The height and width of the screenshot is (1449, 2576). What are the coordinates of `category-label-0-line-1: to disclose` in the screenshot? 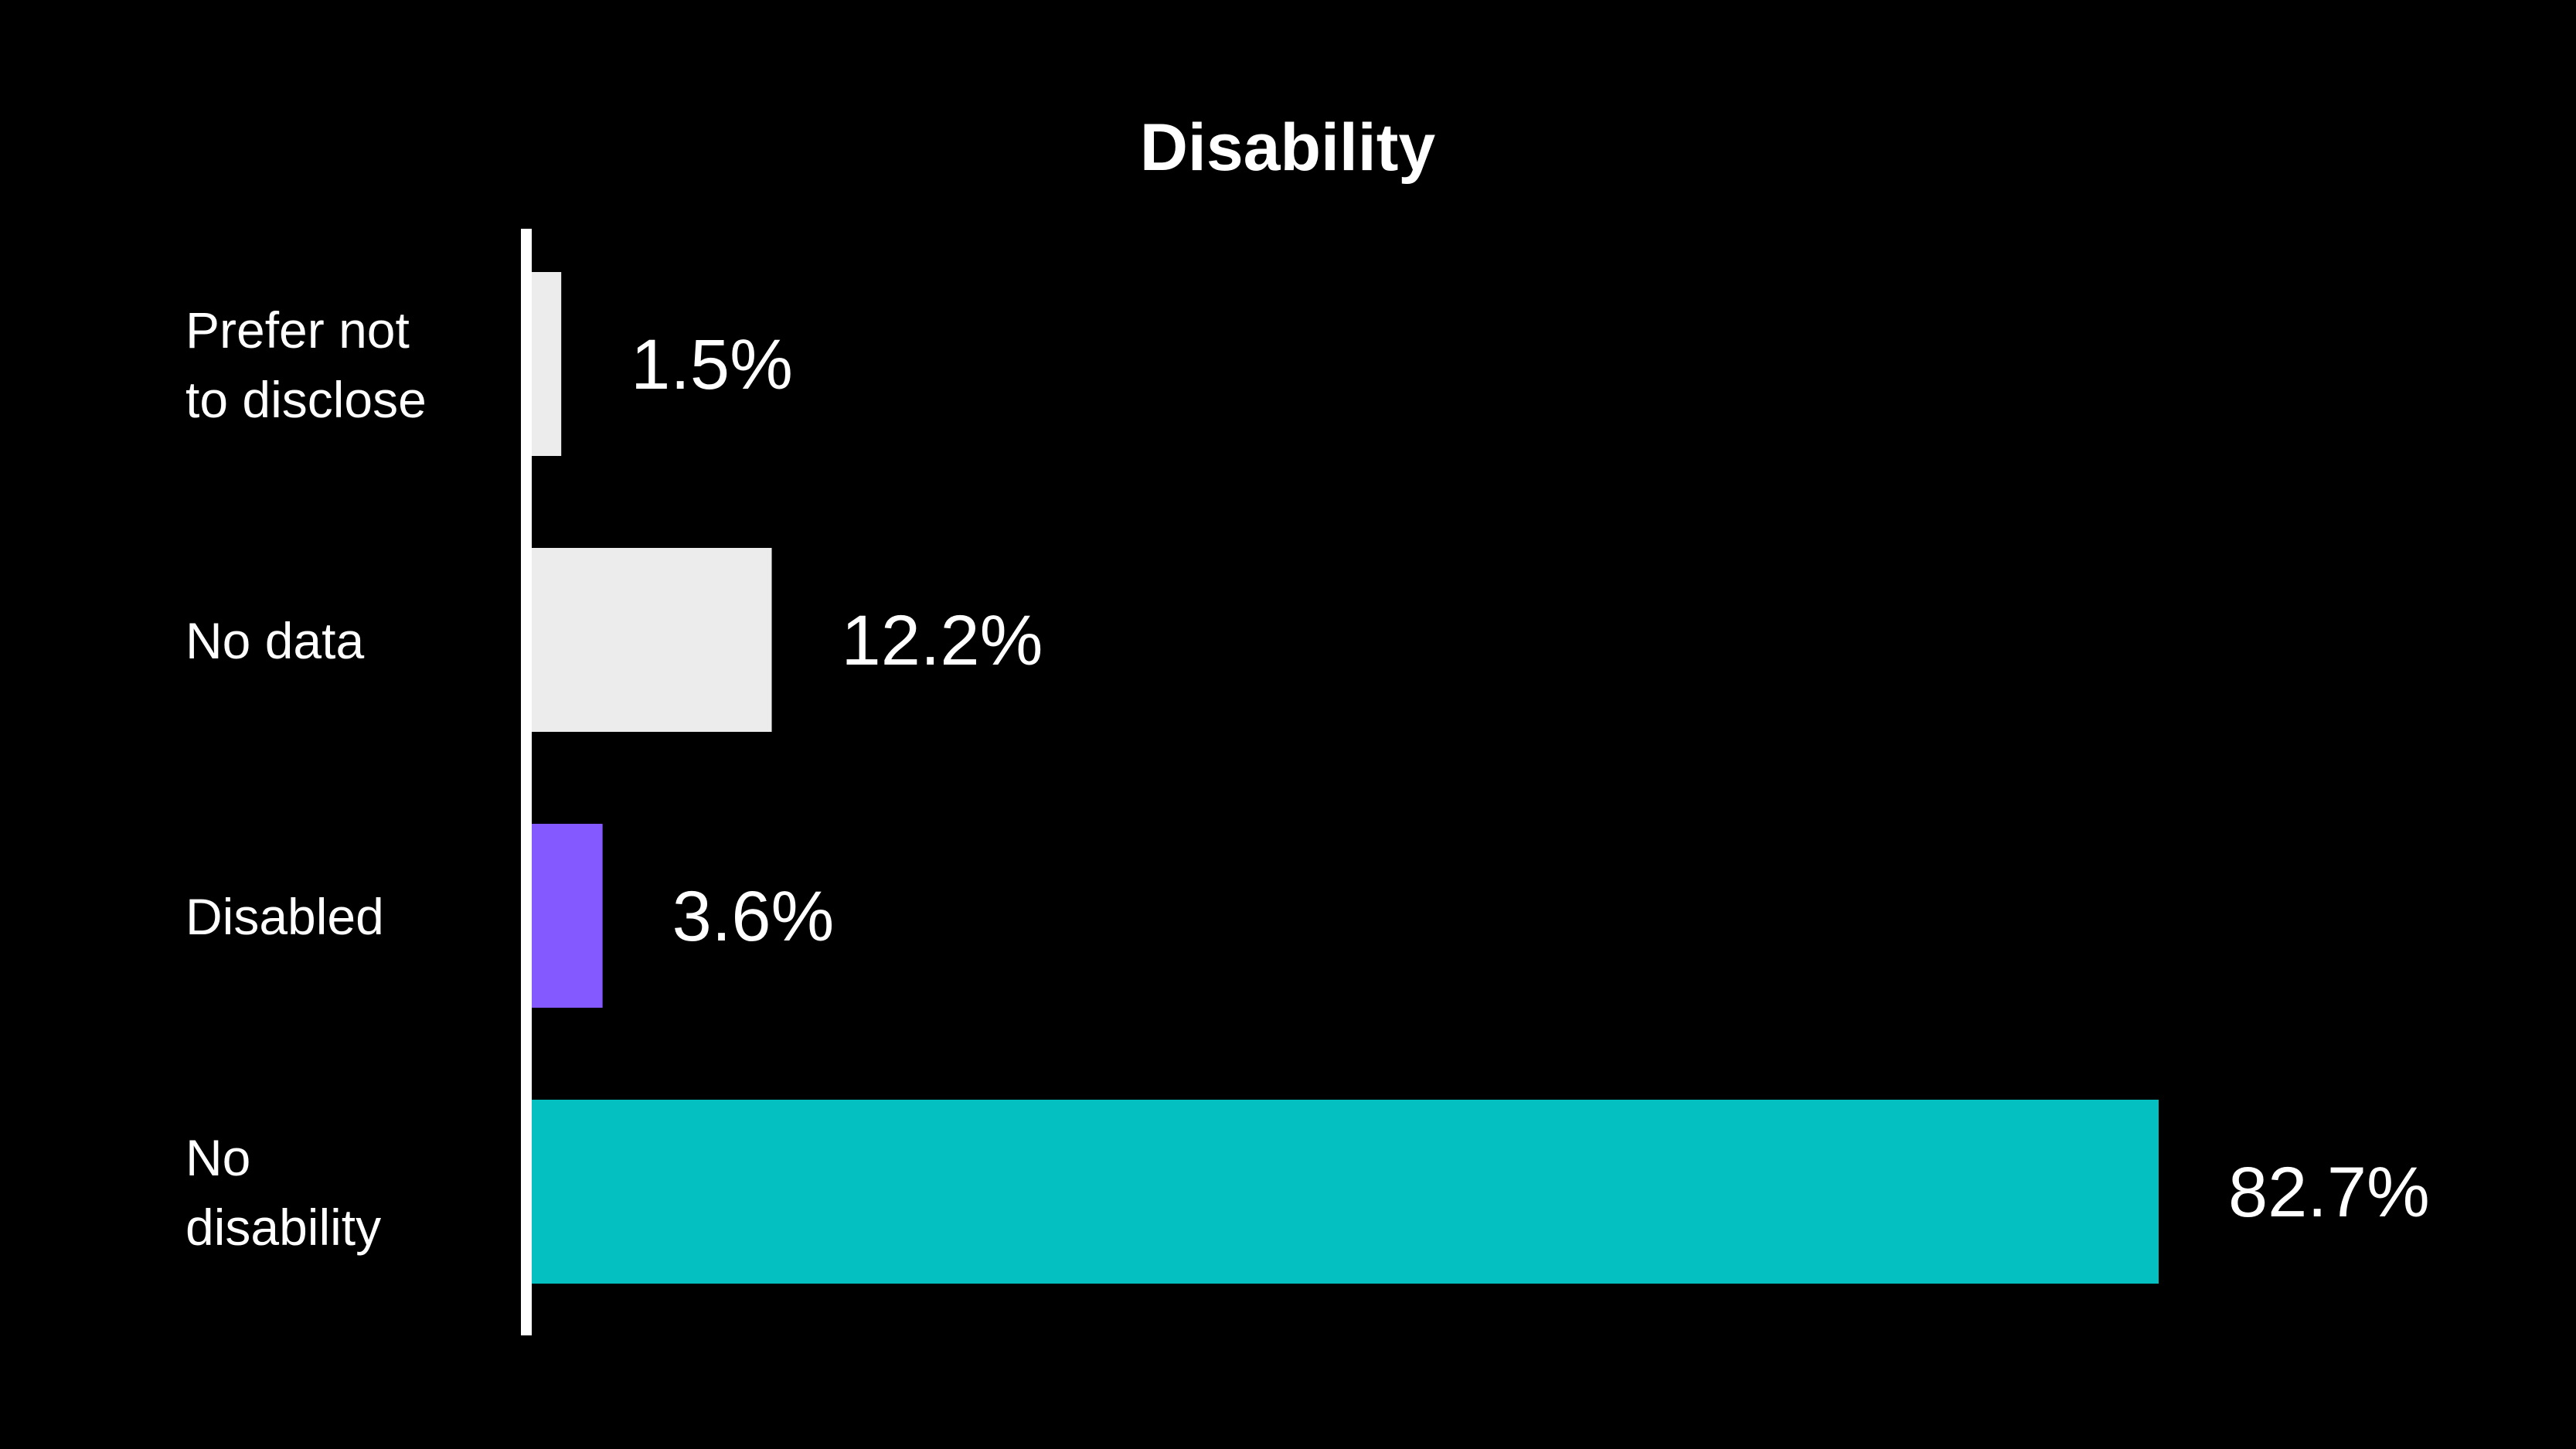 It's located at (306, 400).